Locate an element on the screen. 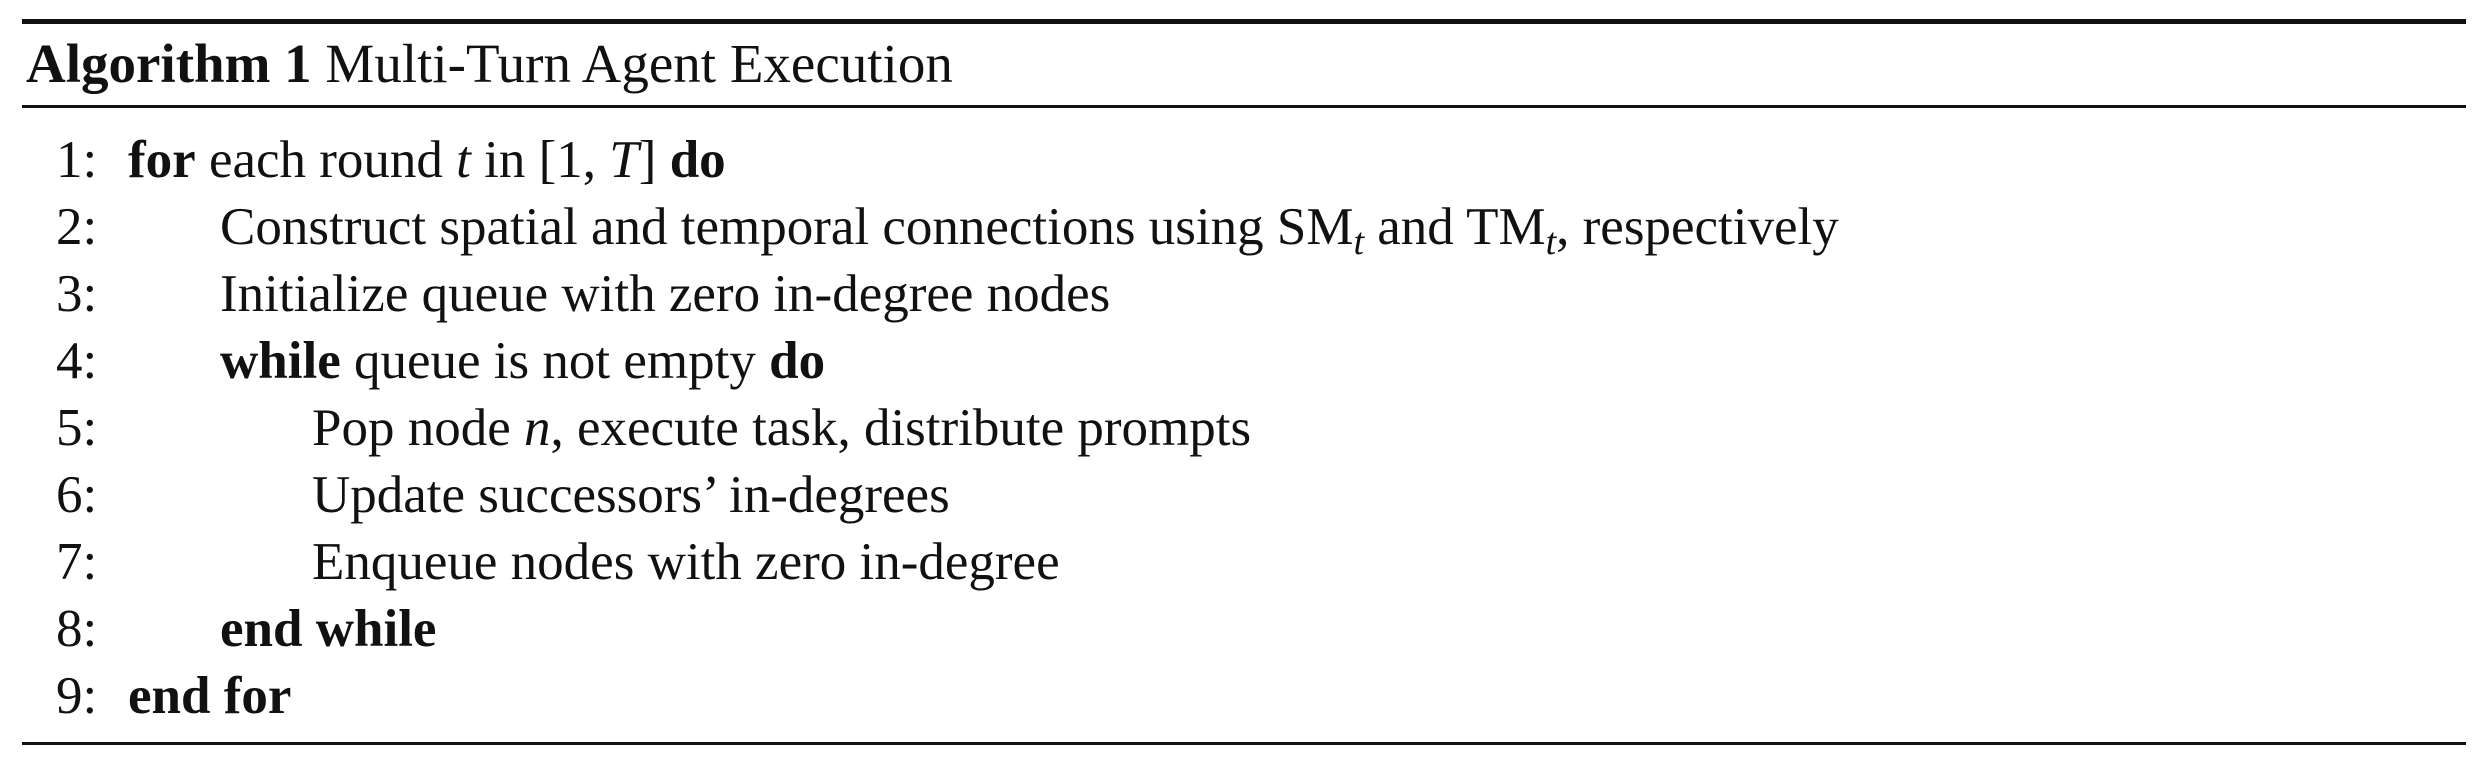  line-number: 8: is located at coordinates (77, 629).